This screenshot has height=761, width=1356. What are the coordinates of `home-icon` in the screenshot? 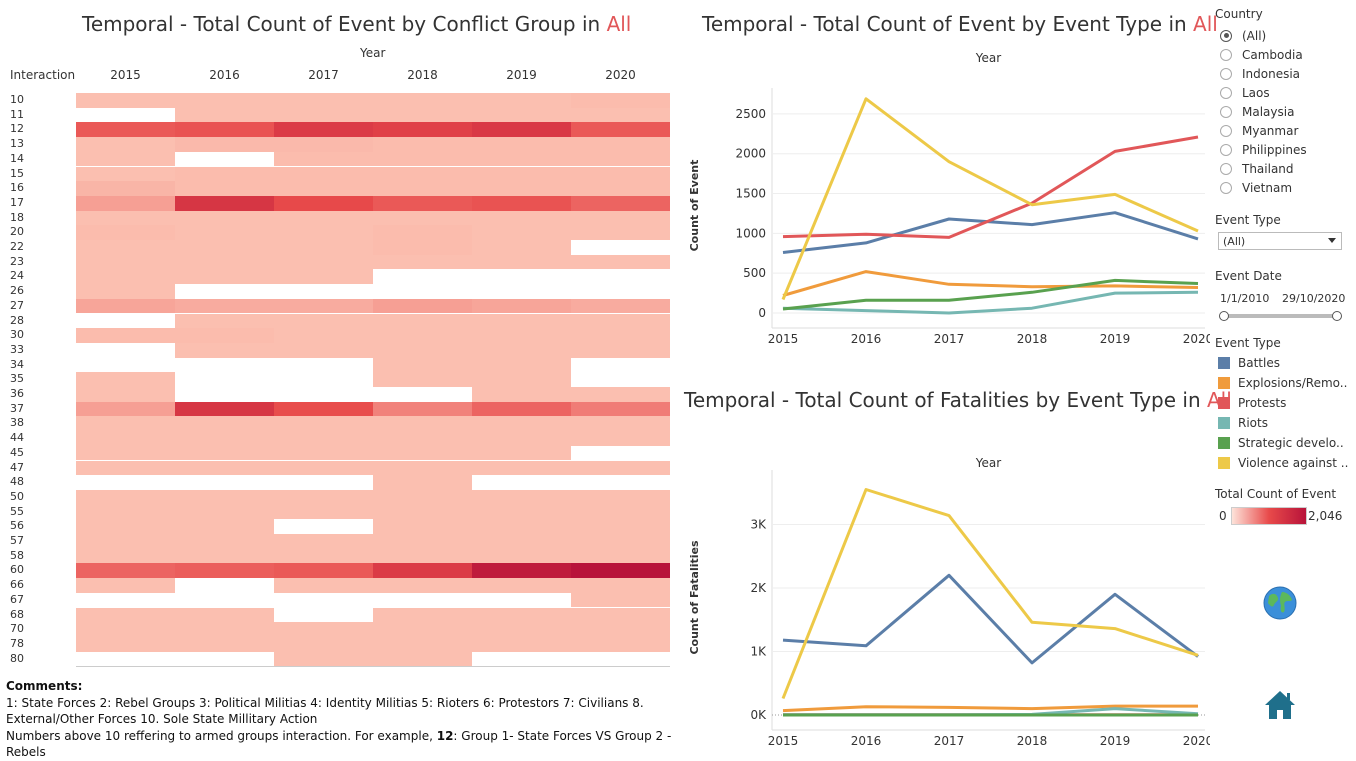 It's located at (1280, 705).